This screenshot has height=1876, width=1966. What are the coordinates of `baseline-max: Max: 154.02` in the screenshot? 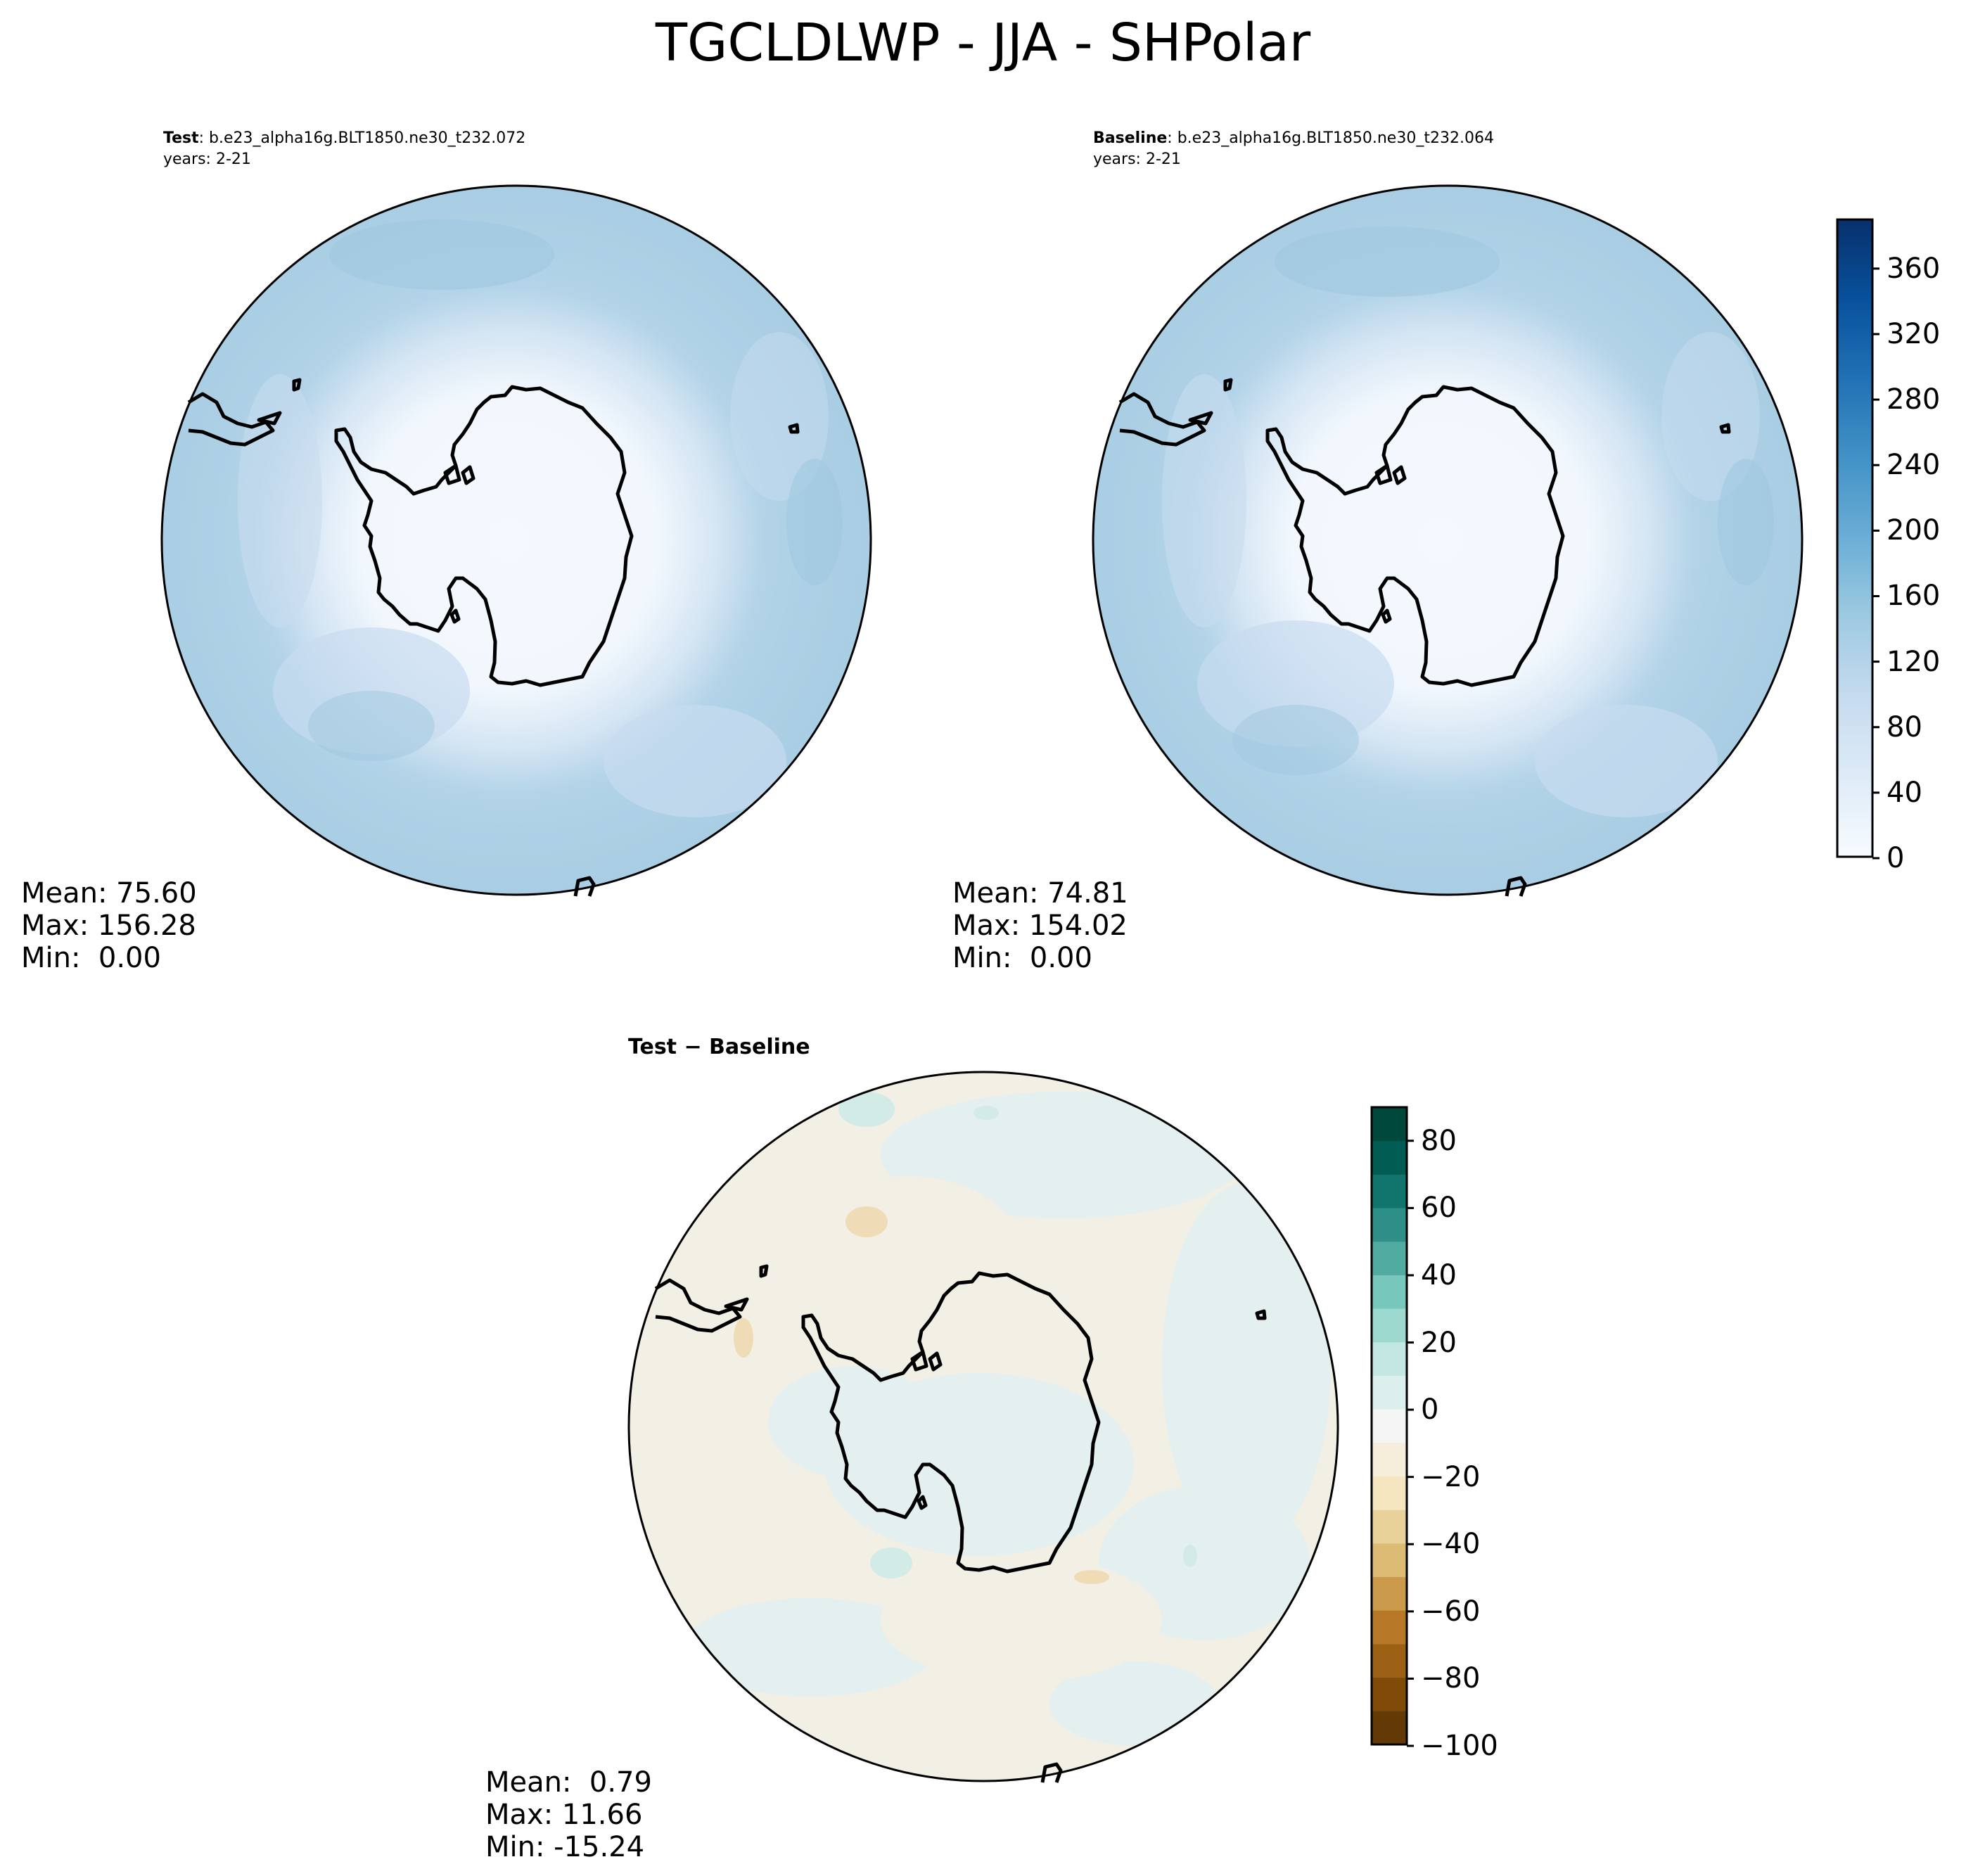 It's located at (1040, 926).